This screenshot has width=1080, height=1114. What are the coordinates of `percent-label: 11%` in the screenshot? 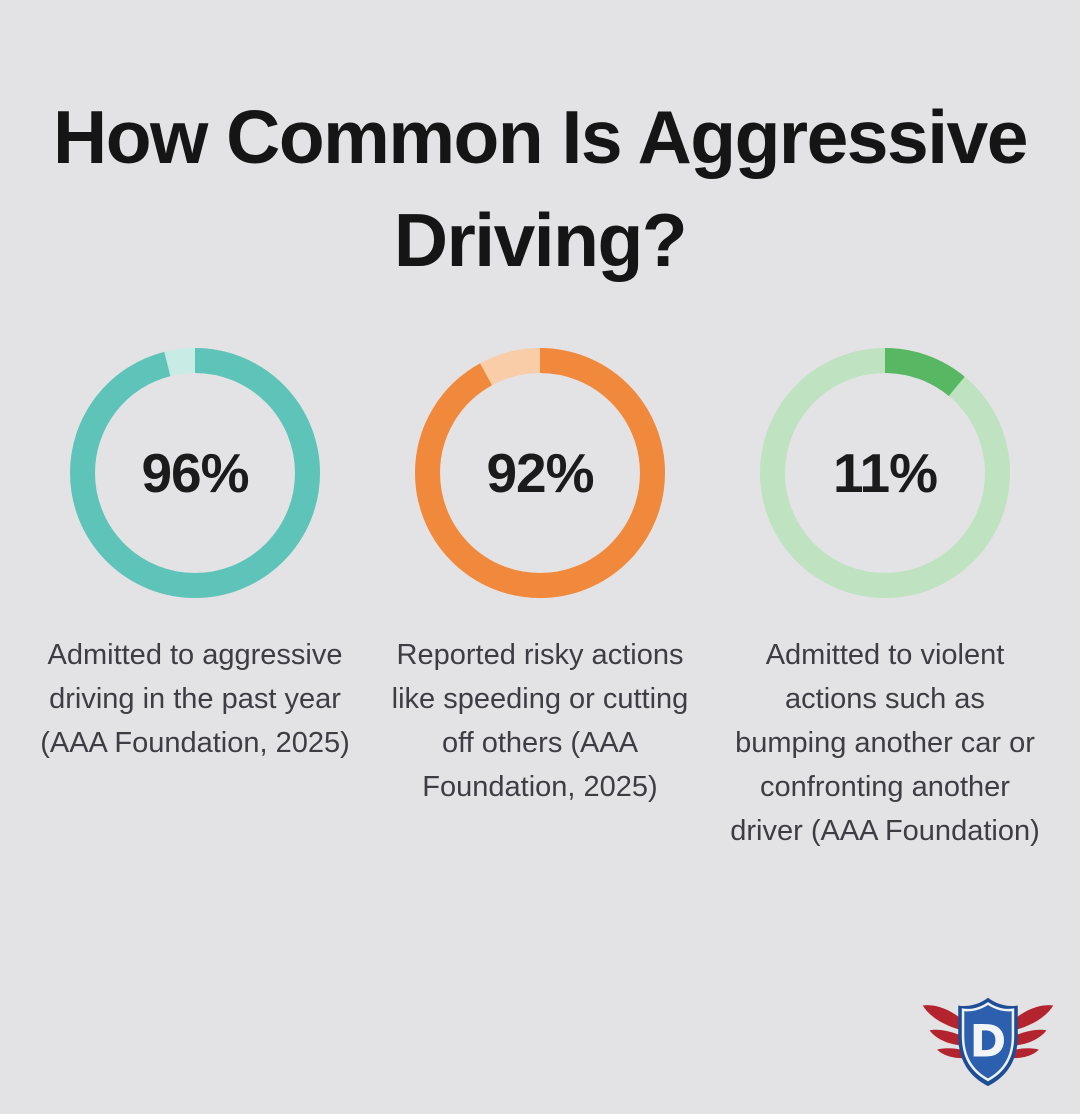 It's located at (885, 472).